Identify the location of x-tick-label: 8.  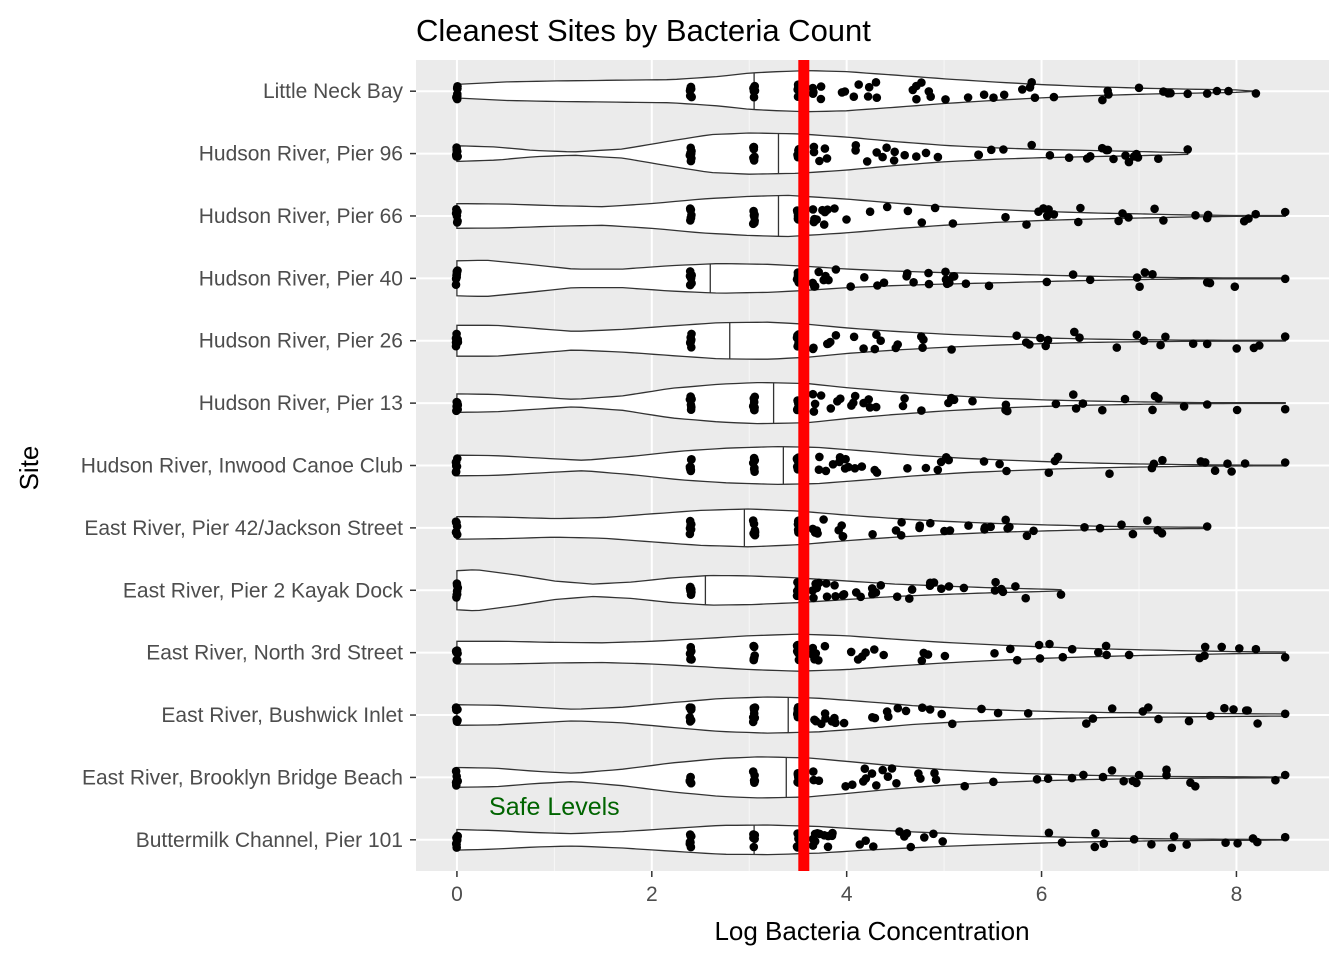
(1237, 894).